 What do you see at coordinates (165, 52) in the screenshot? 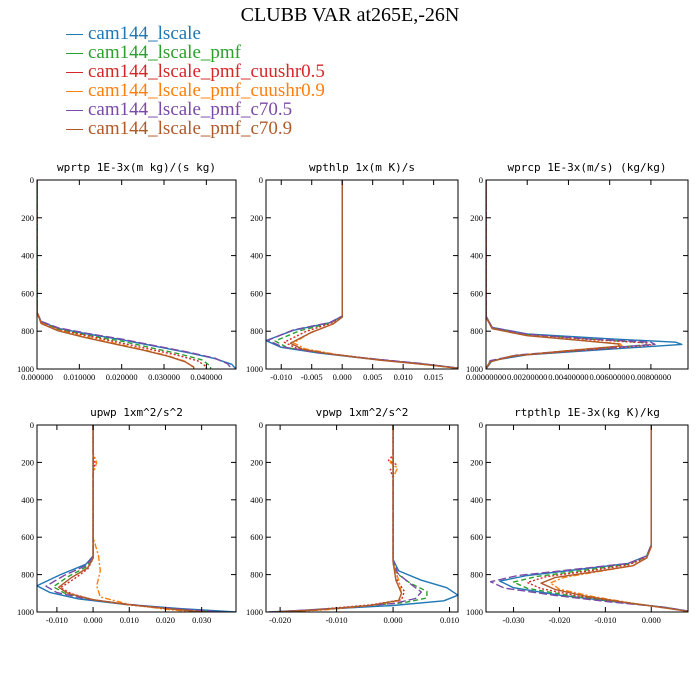
I see `legend-label: cam144_lscale_pmf` at bounding box center [165, 52].